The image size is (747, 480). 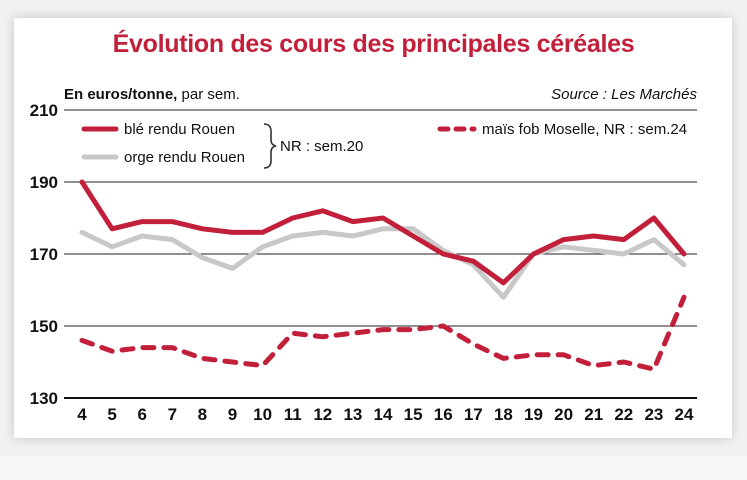 What do you see at coordinates (202, 414) in the screenshot?
I see `x-tick-label: 8` at bounding box center [202, 414].